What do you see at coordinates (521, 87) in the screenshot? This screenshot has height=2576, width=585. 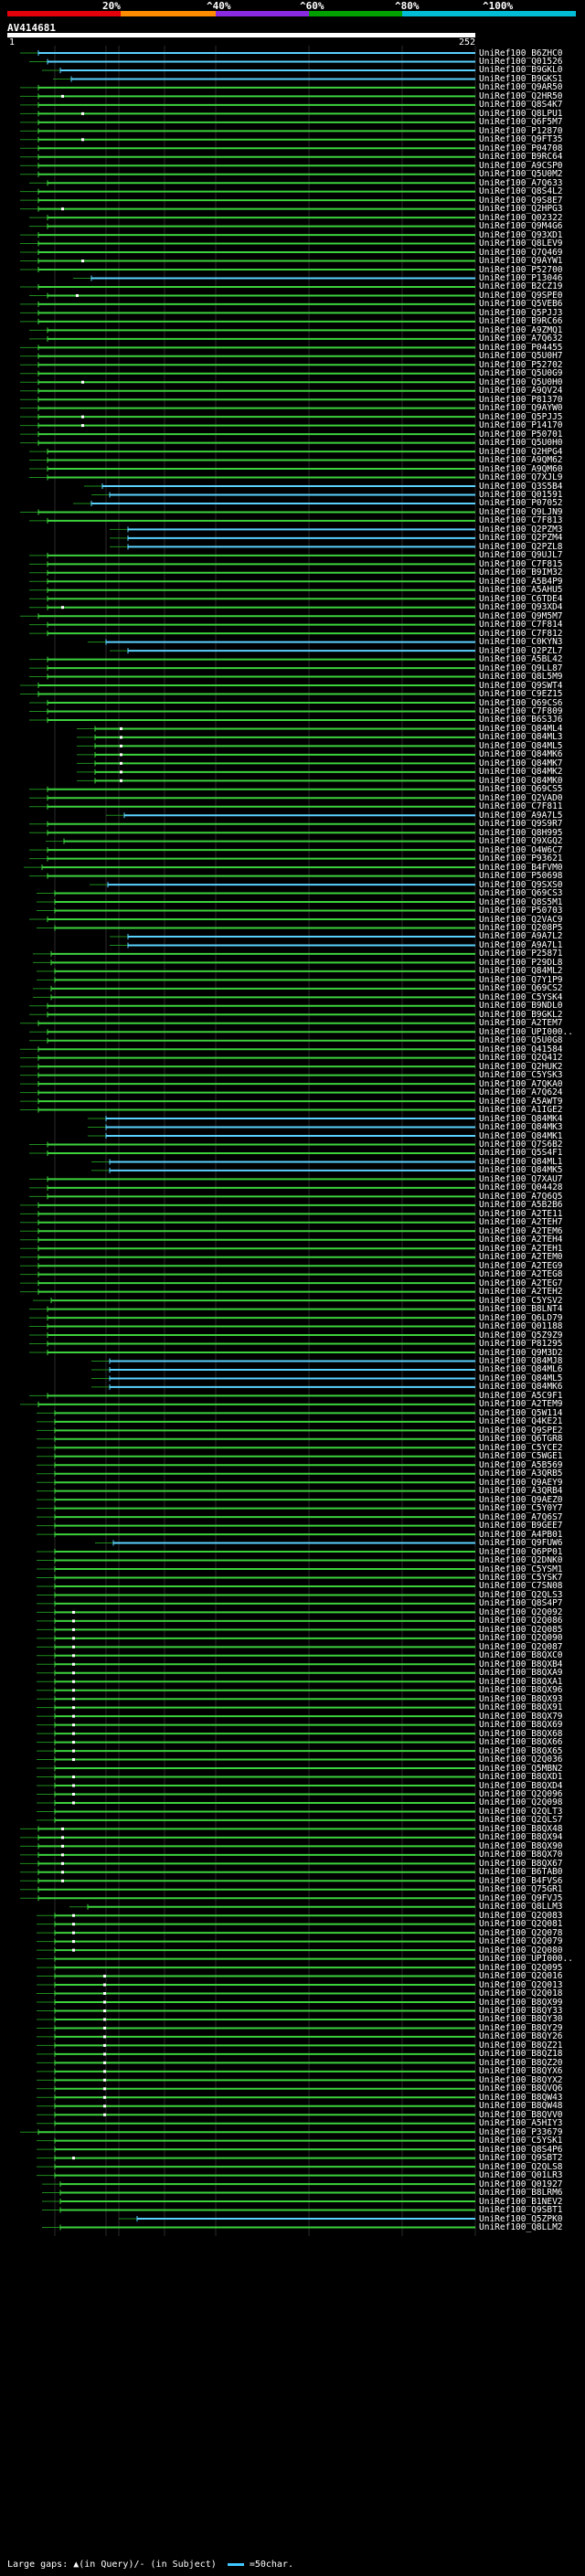 I see `hit-label: UniRef100_Q9AR50` at bounding box center [521, 87].